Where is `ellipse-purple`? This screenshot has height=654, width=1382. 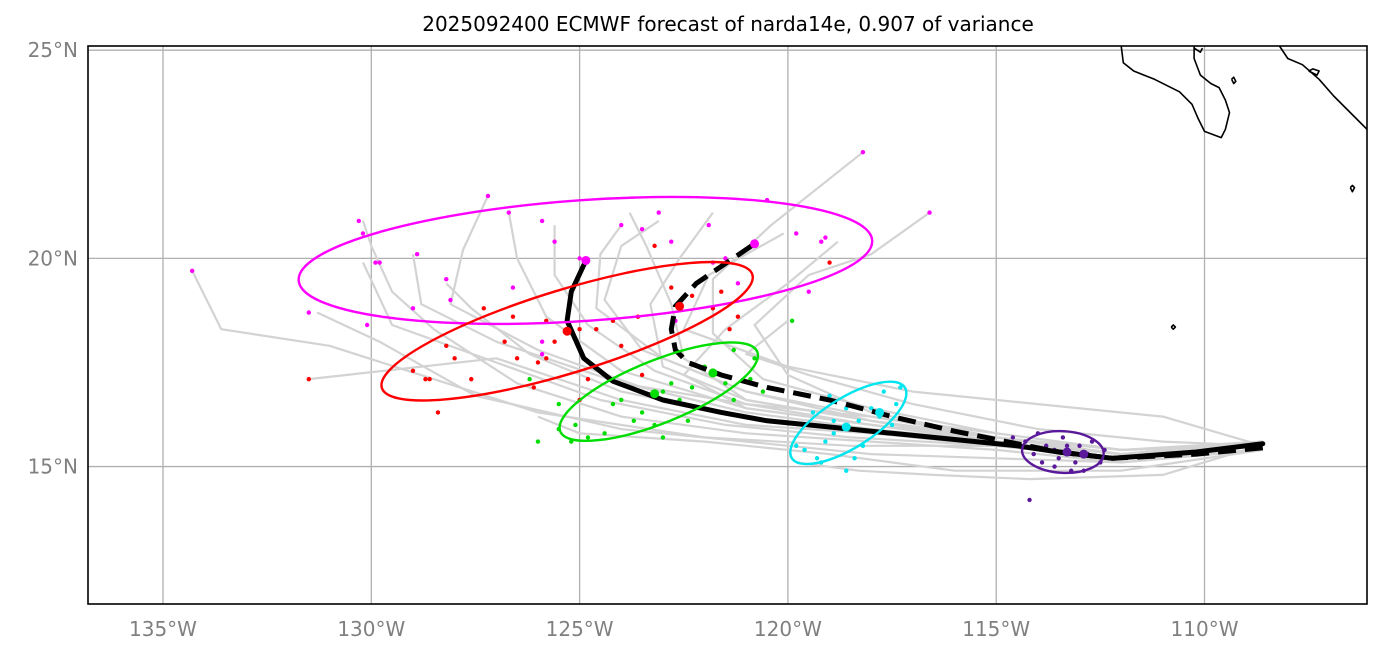
ellipse-purple is located at coordinates (1062, 452).